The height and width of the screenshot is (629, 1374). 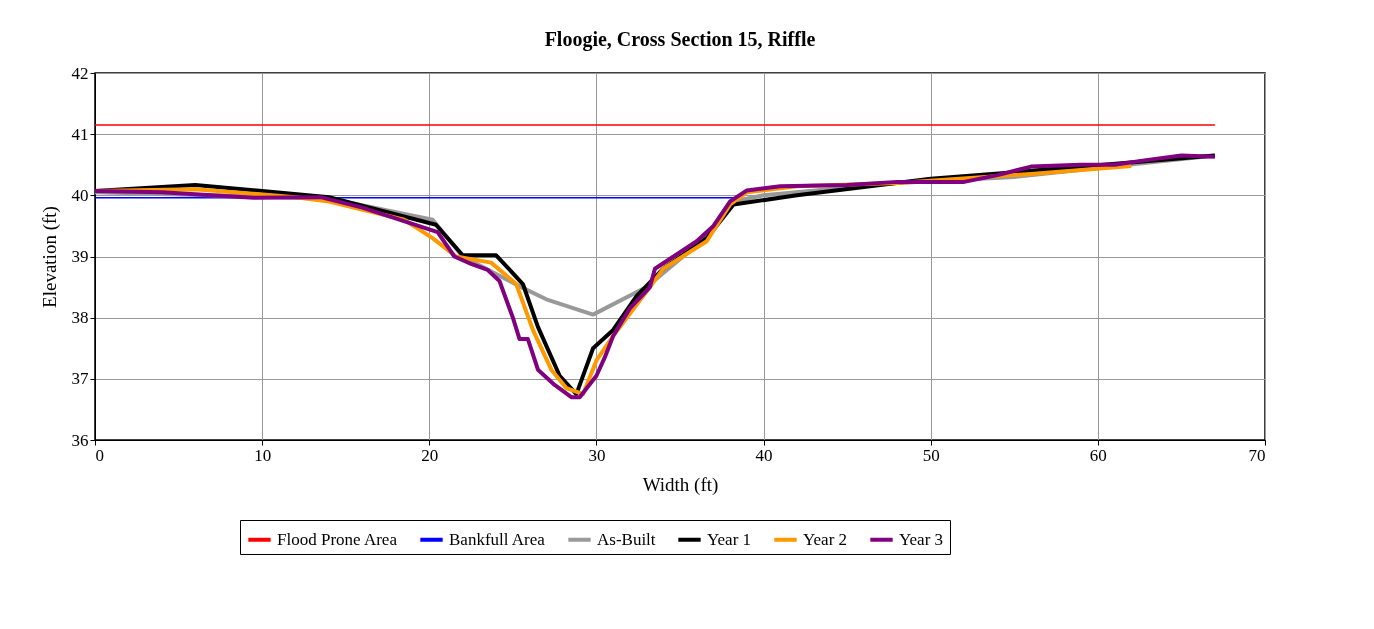 What do you see at coordinates (80, 379) in the screenshot?
I see `y-tick-label: 37` at bounding box center [80, 379].